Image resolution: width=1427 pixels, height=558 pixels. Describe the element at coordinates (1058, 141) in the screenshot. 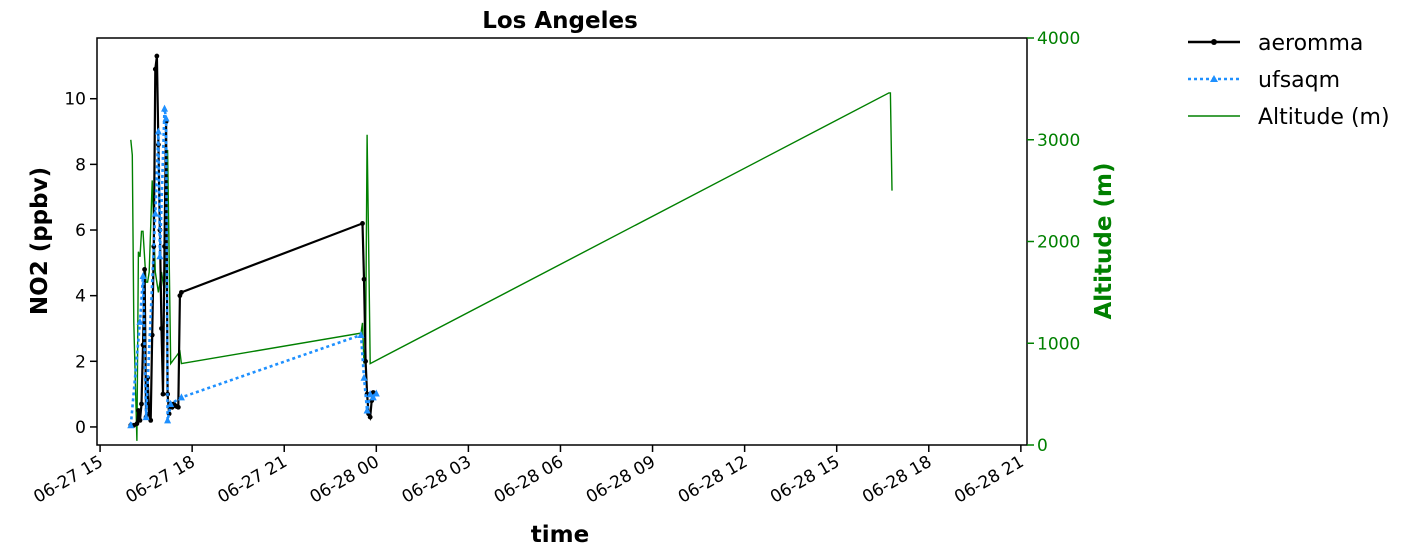

I see `y2-tick-label: 3000` at that location.